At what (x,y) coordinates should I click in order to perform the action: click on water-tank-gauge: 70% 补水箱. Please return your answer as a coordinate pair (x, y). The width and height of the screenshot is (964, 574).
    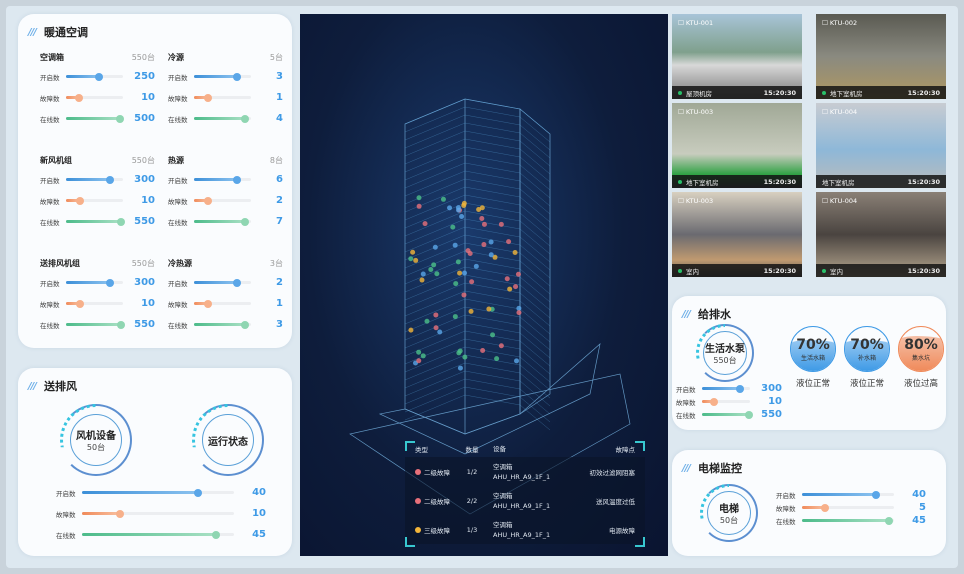
    Looking at the image, I should click on (867, 349).